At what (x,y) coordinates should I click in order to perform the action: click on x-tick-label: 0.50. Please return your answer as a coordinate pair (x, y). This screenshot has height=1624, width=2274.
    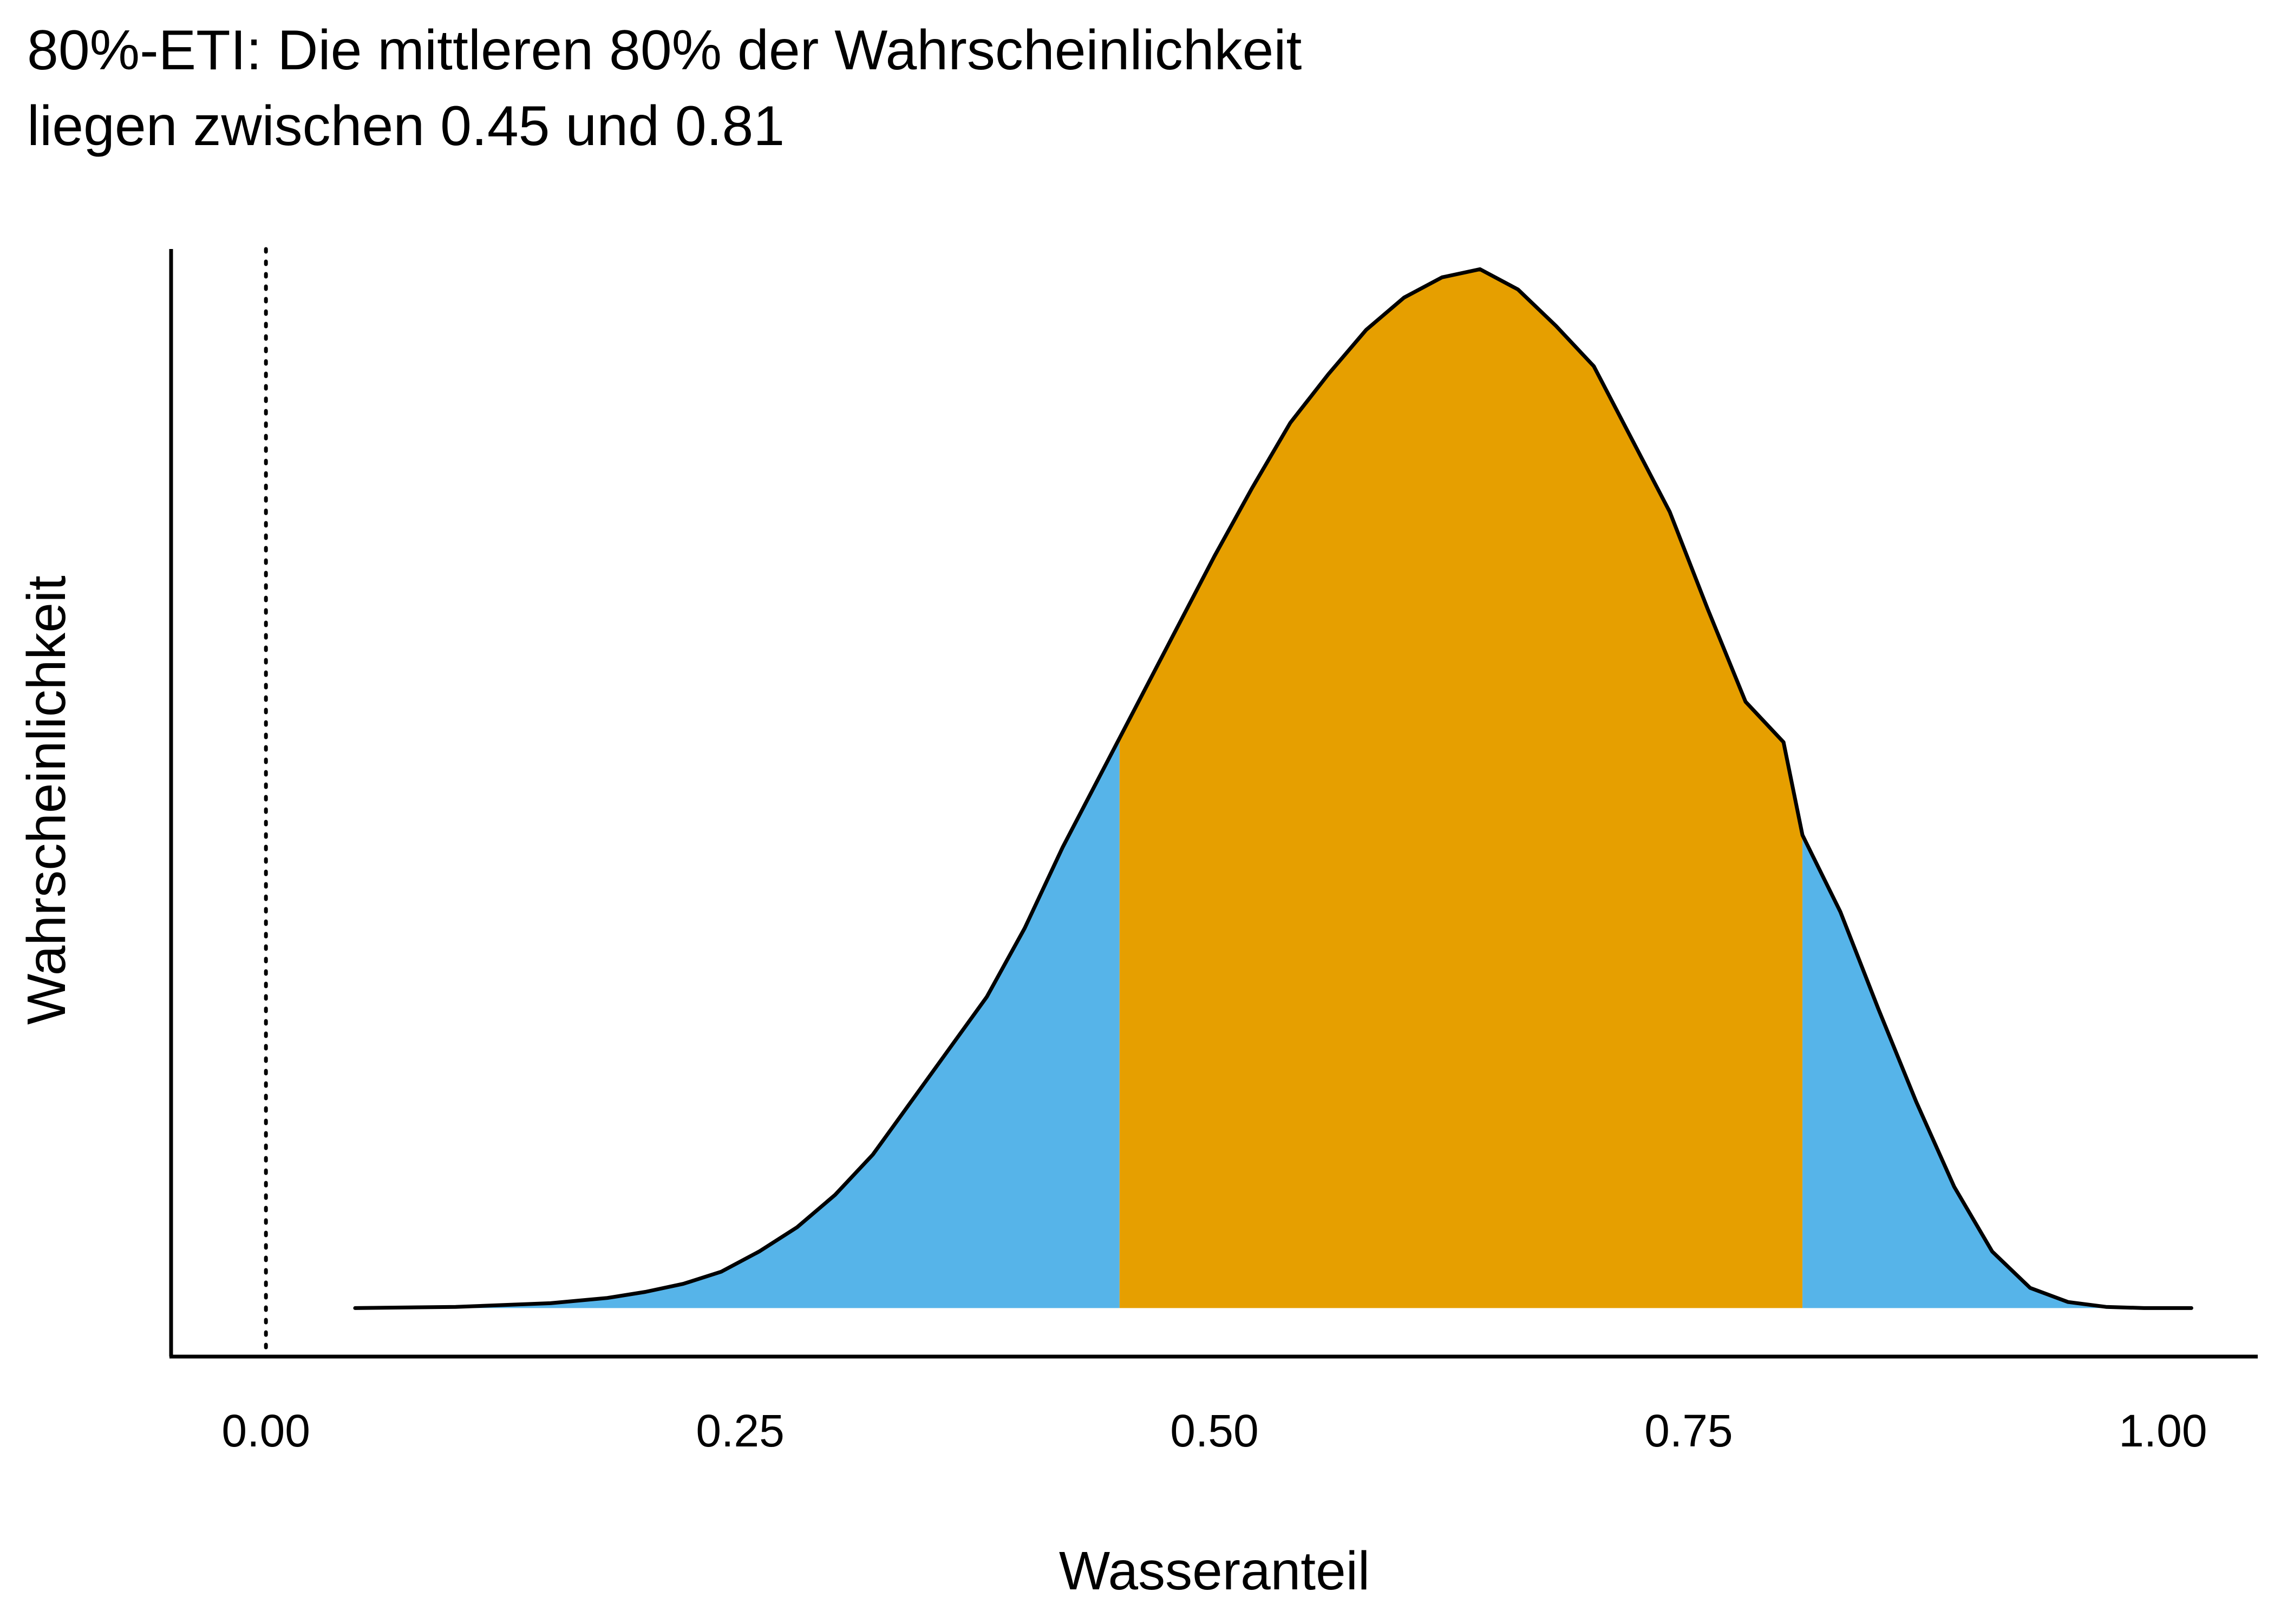
    Looking at the image, I should click on (1215, 1431).